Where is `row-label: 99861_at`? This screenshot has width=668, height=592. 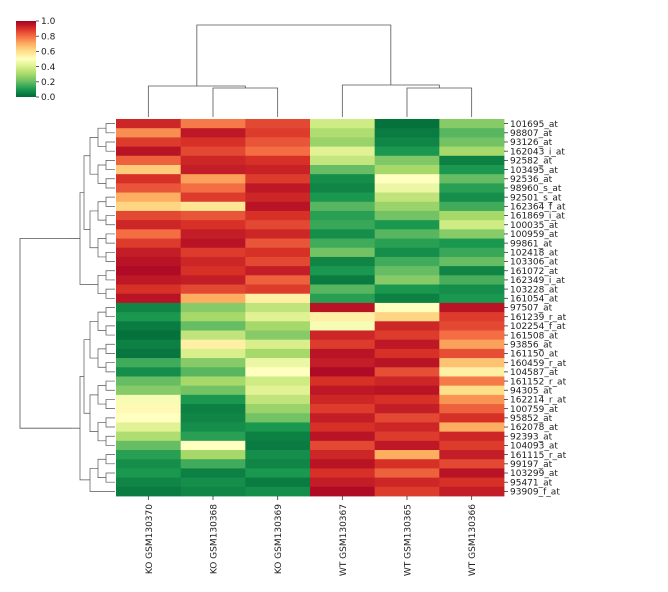 row-label: 99861_at is located at coordinates (531, 244).